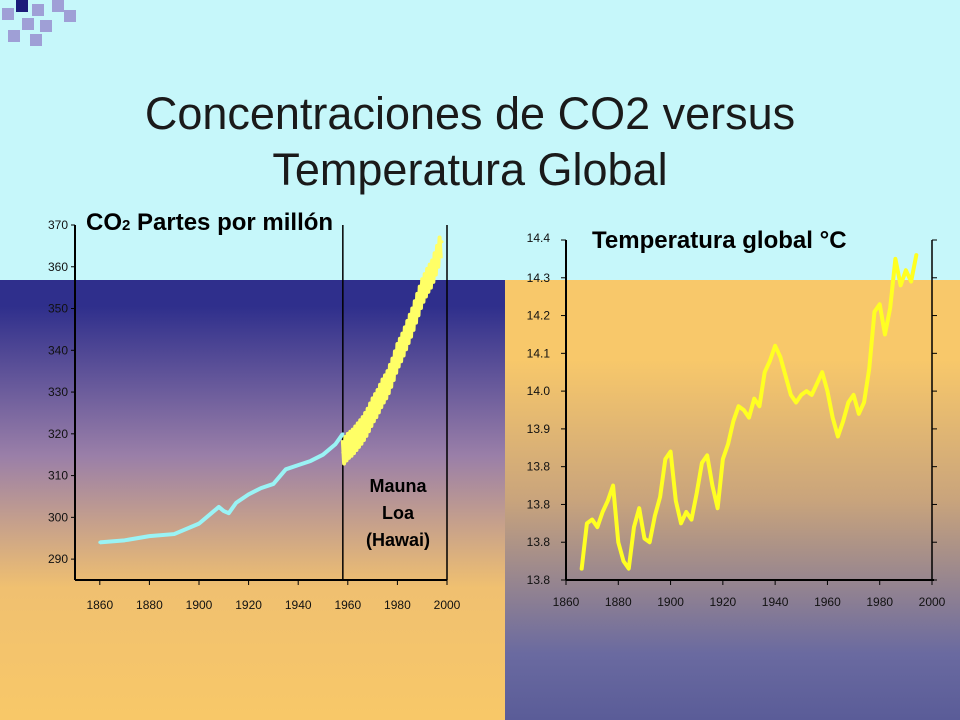 This screenshot has width=960, height=720. Describe the element at coordinates (879, 602) in the screenshot. I see `temp-x-tick-label: 1980` at that location.